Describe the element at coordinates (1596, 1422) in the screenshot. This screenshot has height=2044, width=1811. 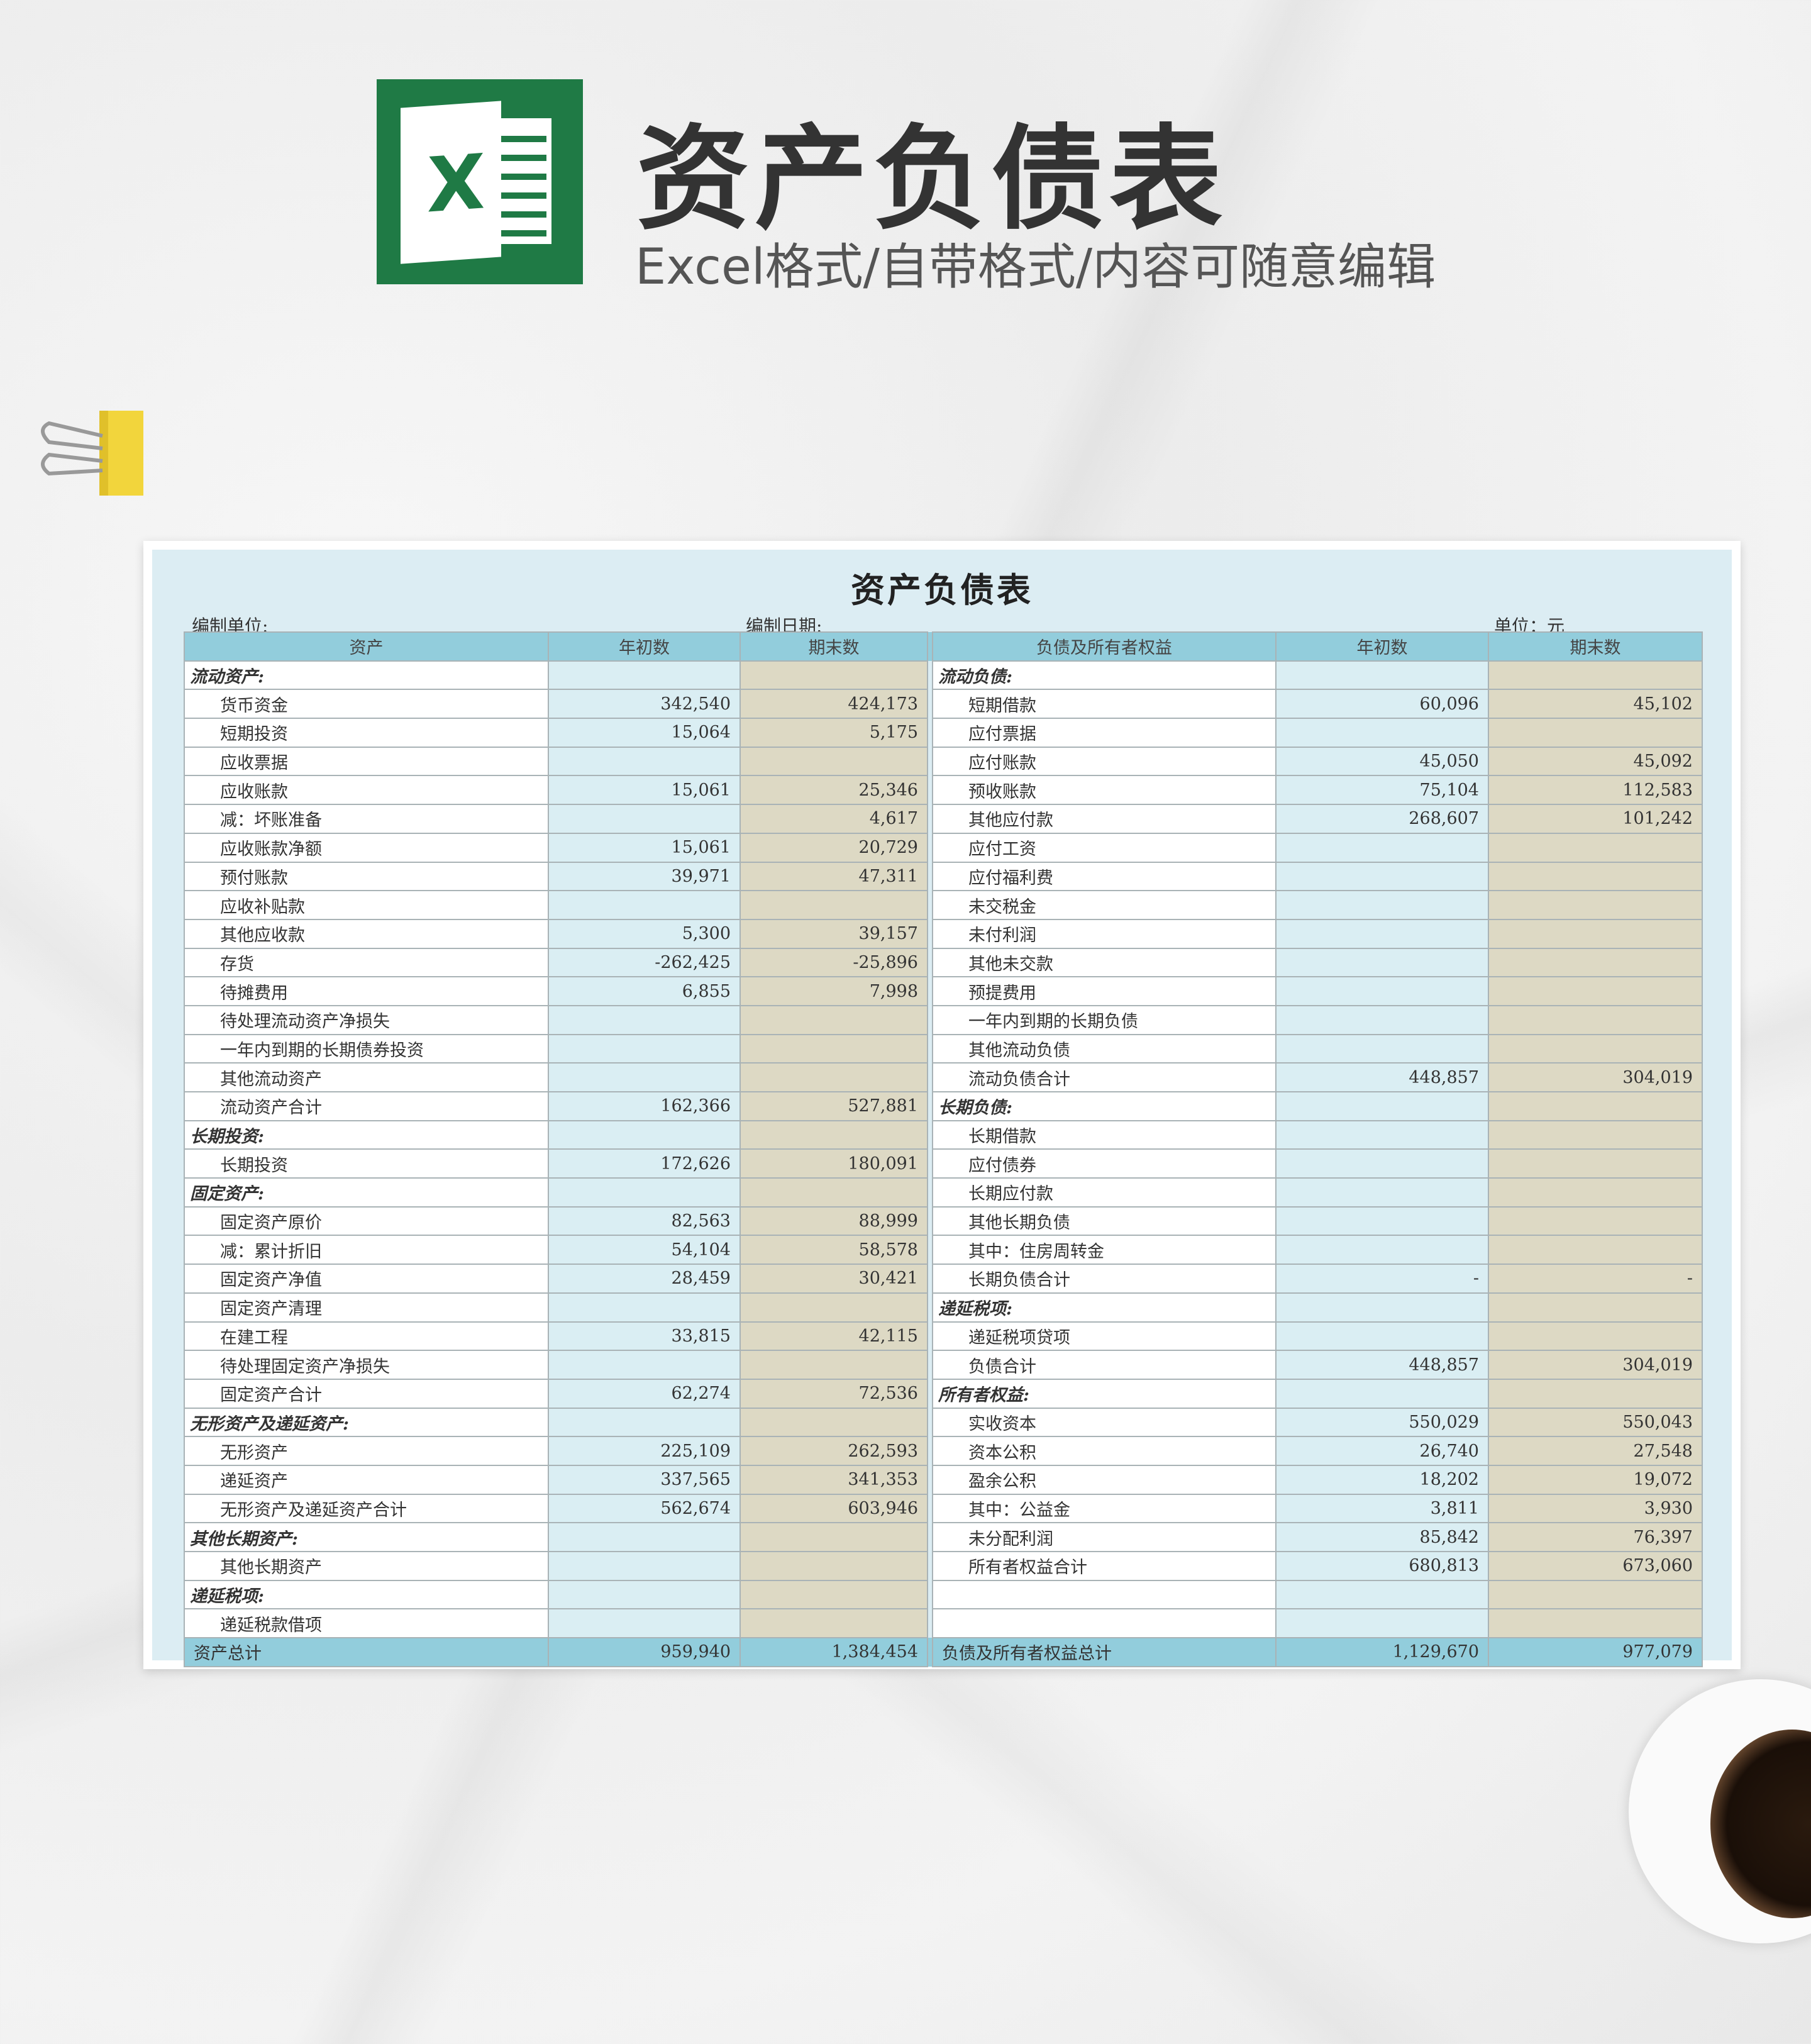
I see `liability-end-value: 550,043` at that location.